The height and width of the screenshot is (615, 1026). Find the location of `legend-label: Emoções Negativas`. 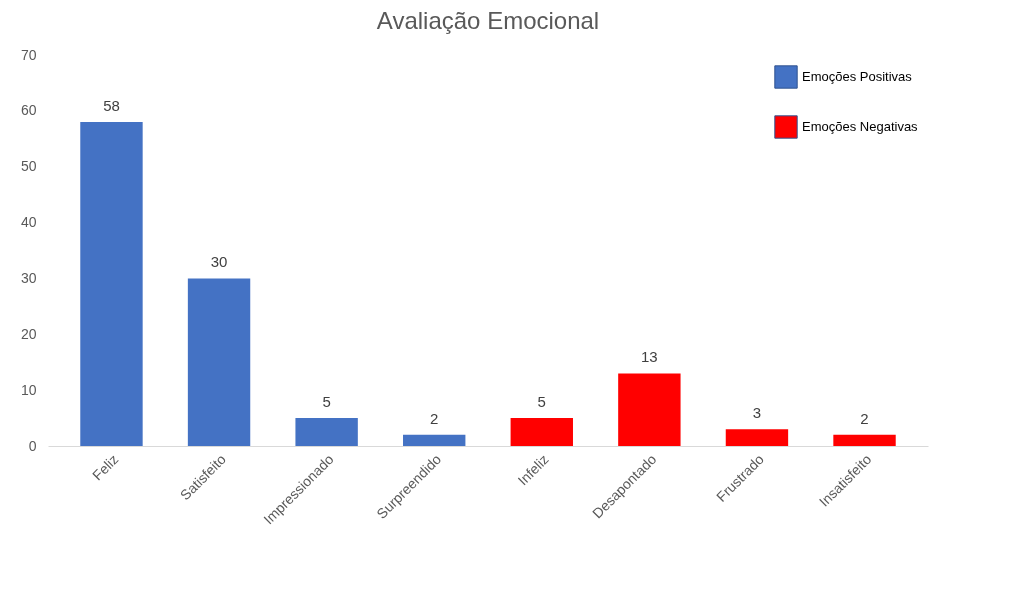

legend-label: Emoções Negativas is located at coordinates (860, 126).